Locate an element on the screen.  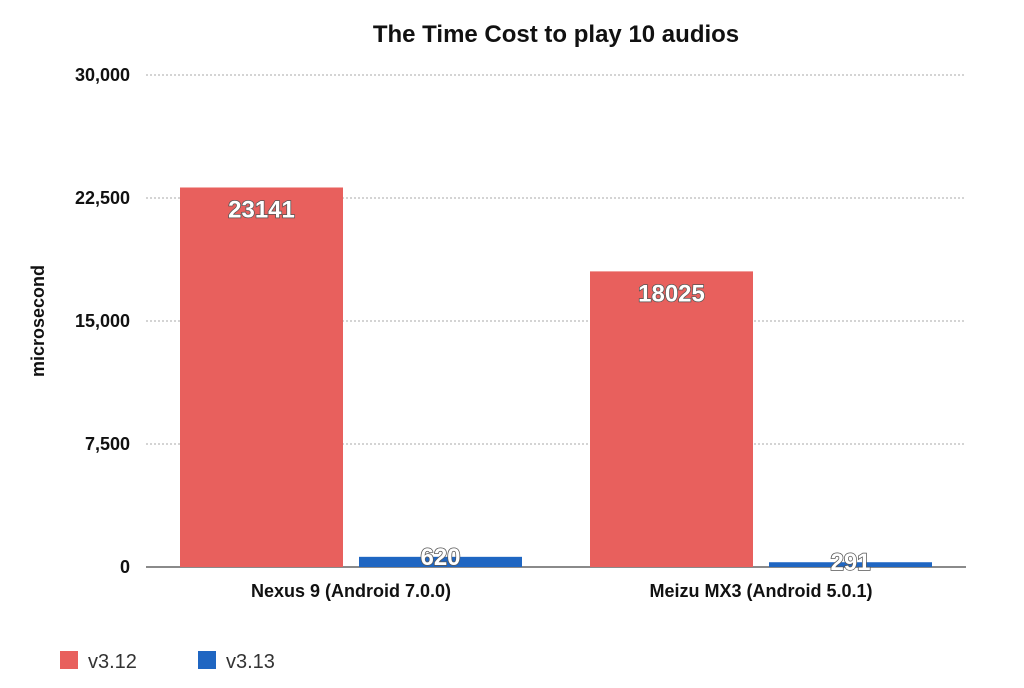
x-tick-label: Meizu MX3 (Android 5.0.1) is located at coordinates (760, 591).